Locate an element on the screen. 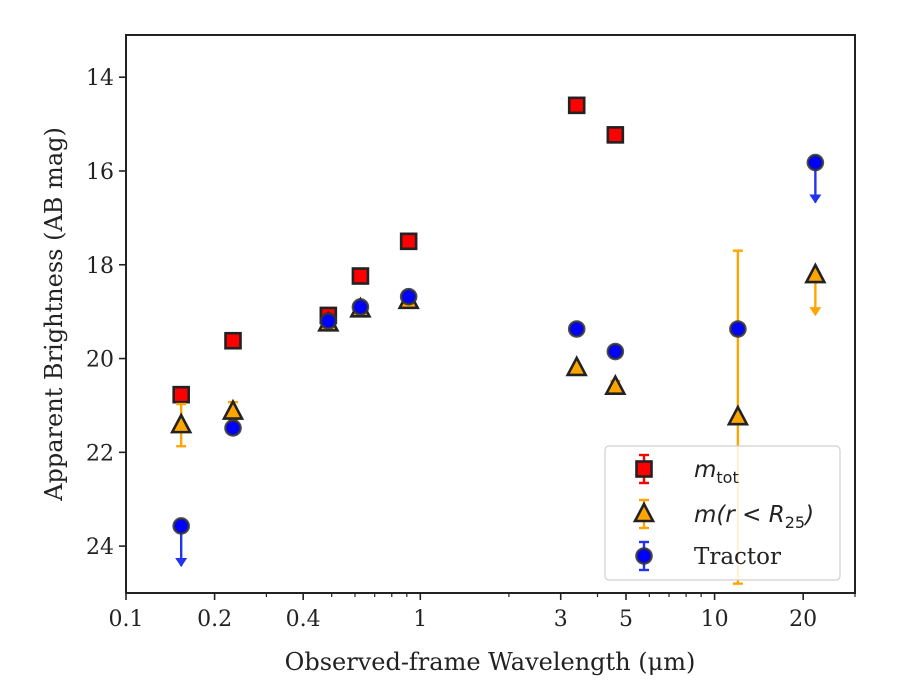 The height and width of the screenshot is (700, 900). x-tick-label: 0.4 is located at coordinates (303, 619).